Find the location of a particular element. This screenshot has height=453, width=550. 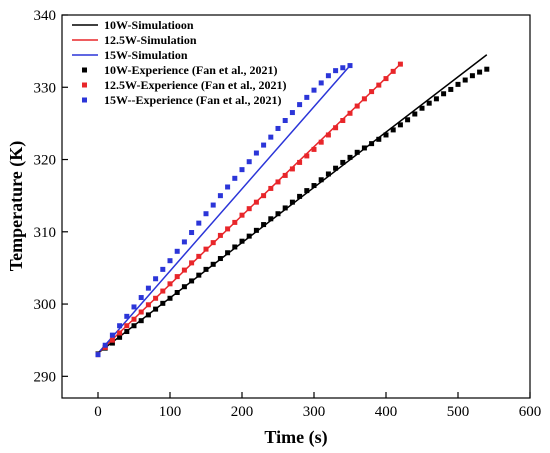

x-tick-label: 200 is located at coordinates (242, 412).